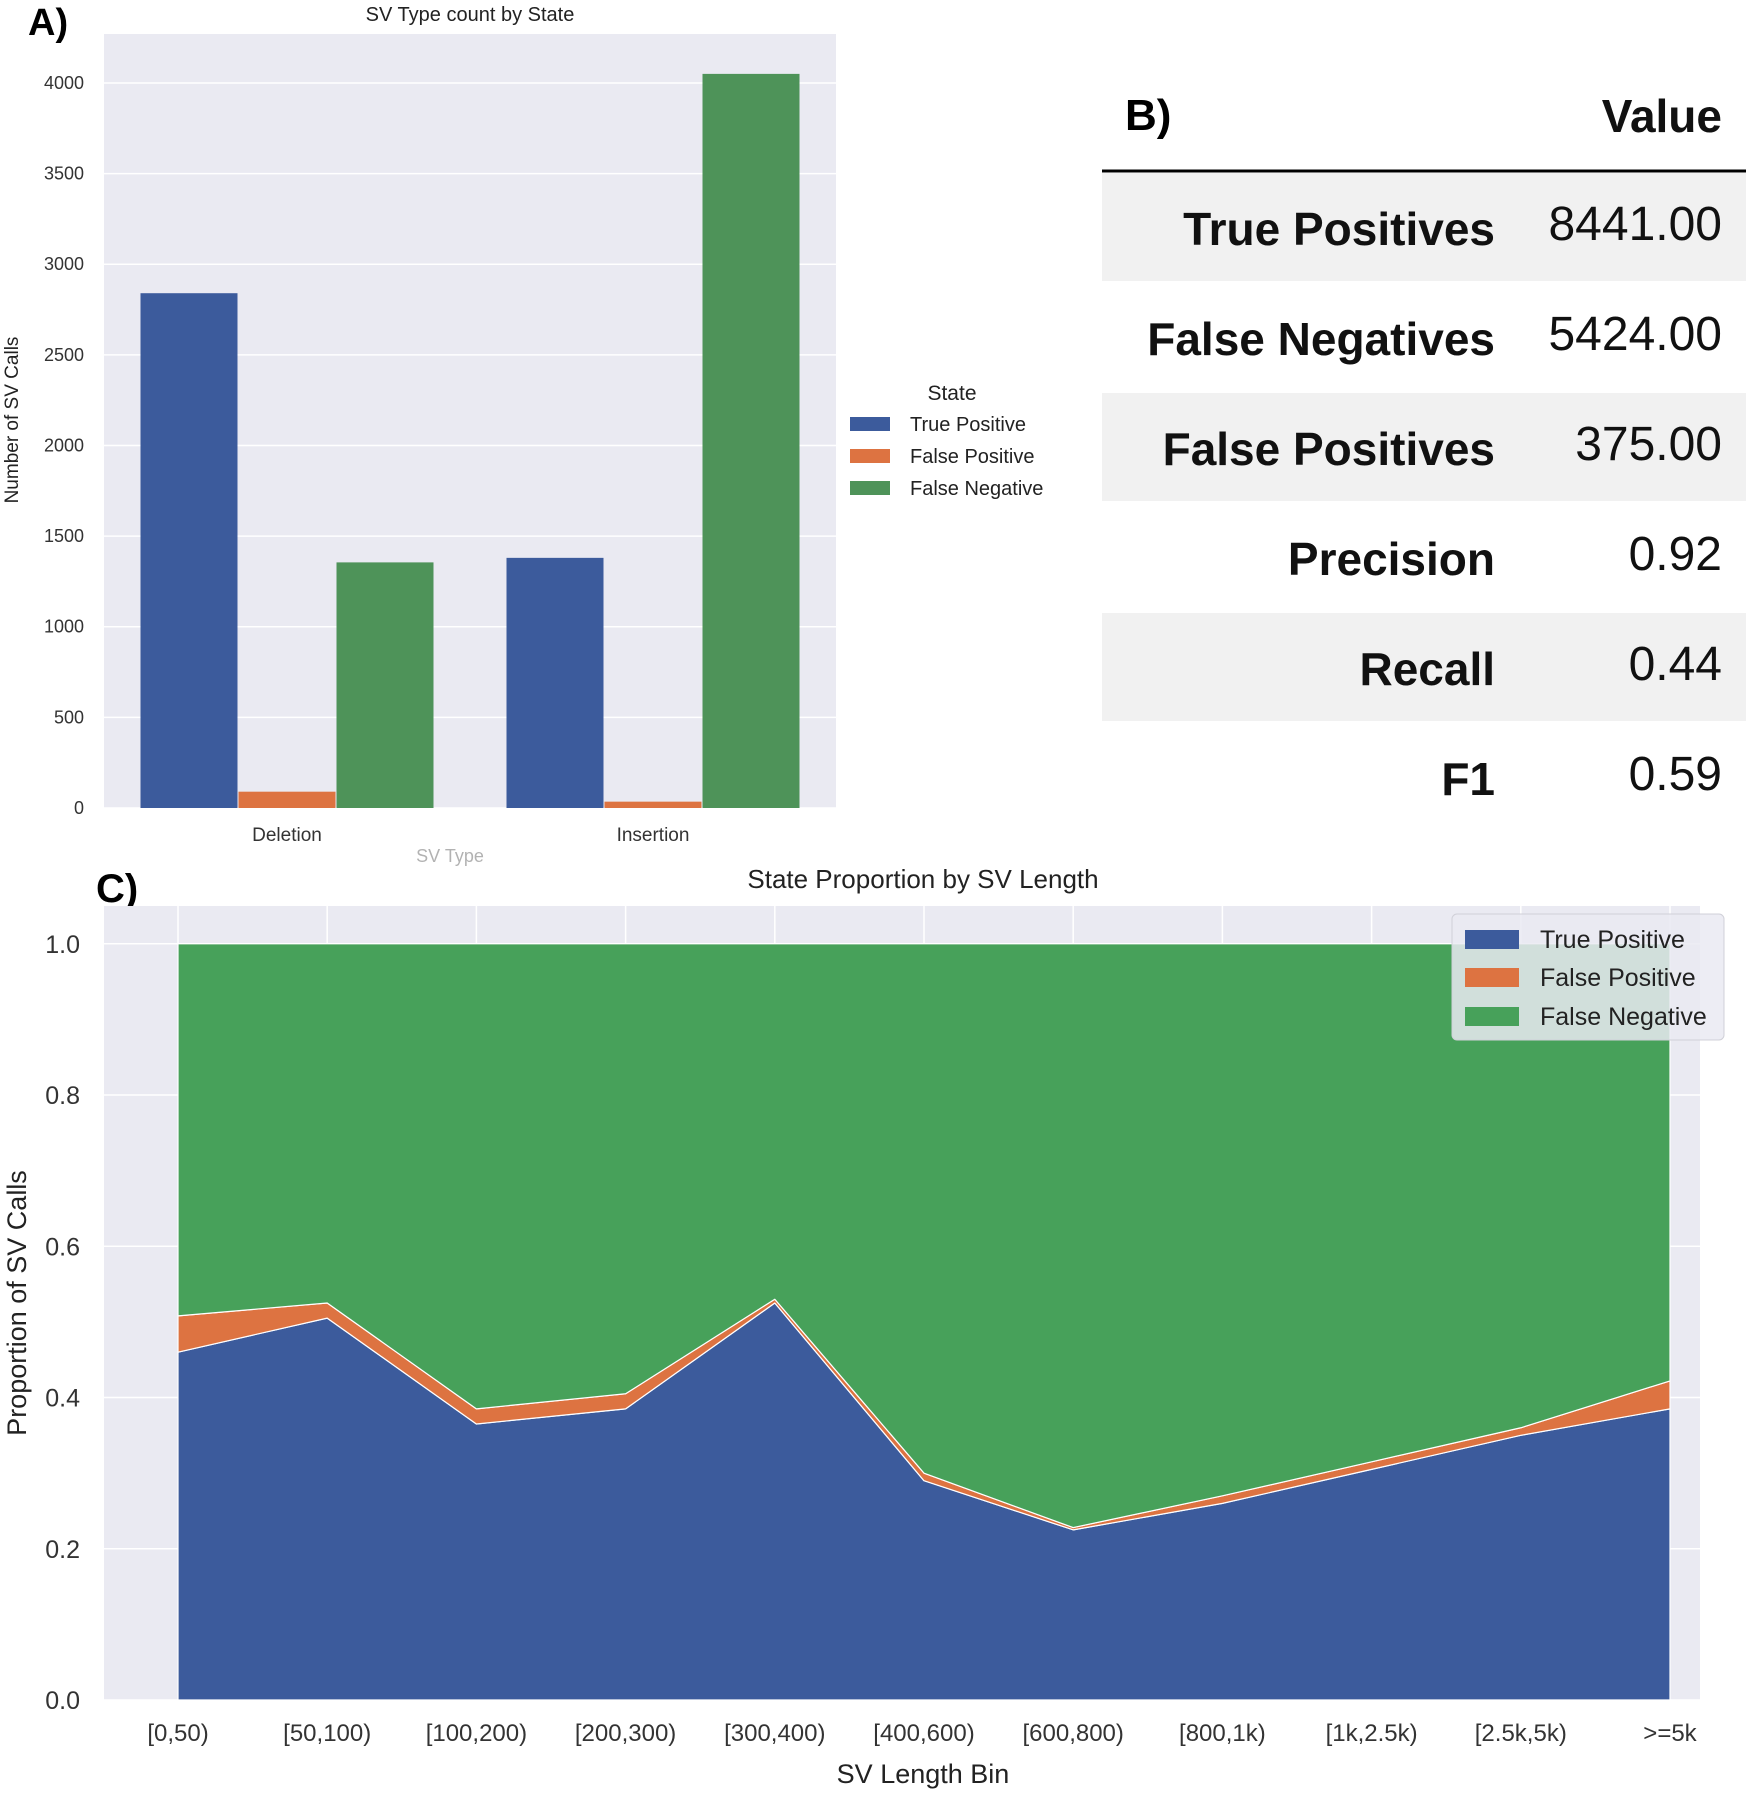 Image resolution: width=1751 pixels, height=1793 pixels. What do you see at coordinates (79, 808) in the screenshot?
I see `panel-a-y-tick-label: 0` at bounding box center [79, 808].